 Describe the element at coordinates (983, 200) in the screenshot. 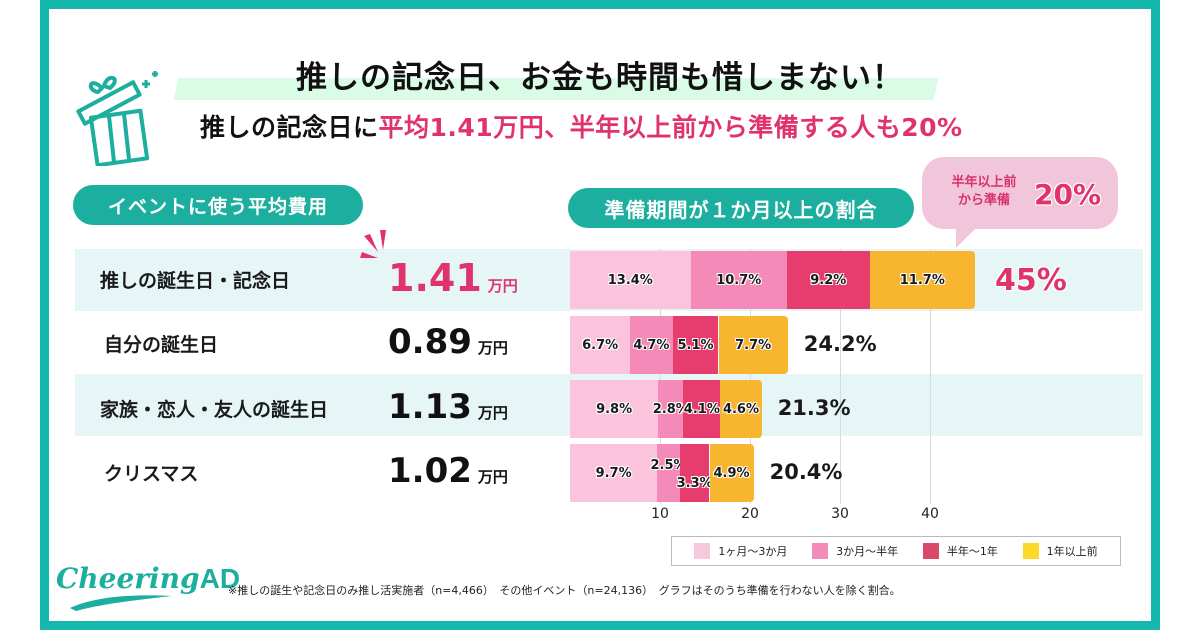

I see `callout-line-2: から準備` at that location.